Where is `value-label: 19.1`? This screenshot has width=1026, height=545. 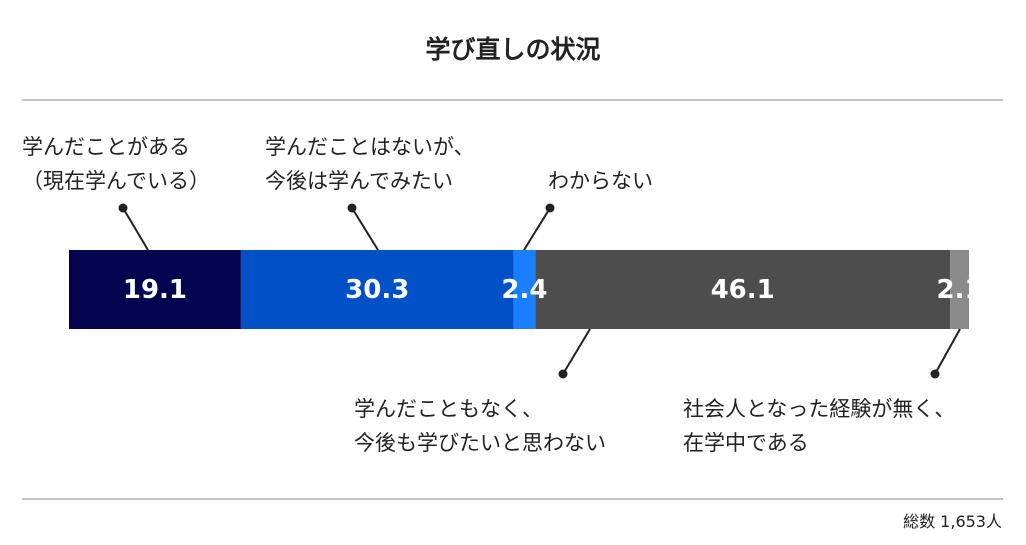 value-label: 19.1 is located at coordinates (155, 290).